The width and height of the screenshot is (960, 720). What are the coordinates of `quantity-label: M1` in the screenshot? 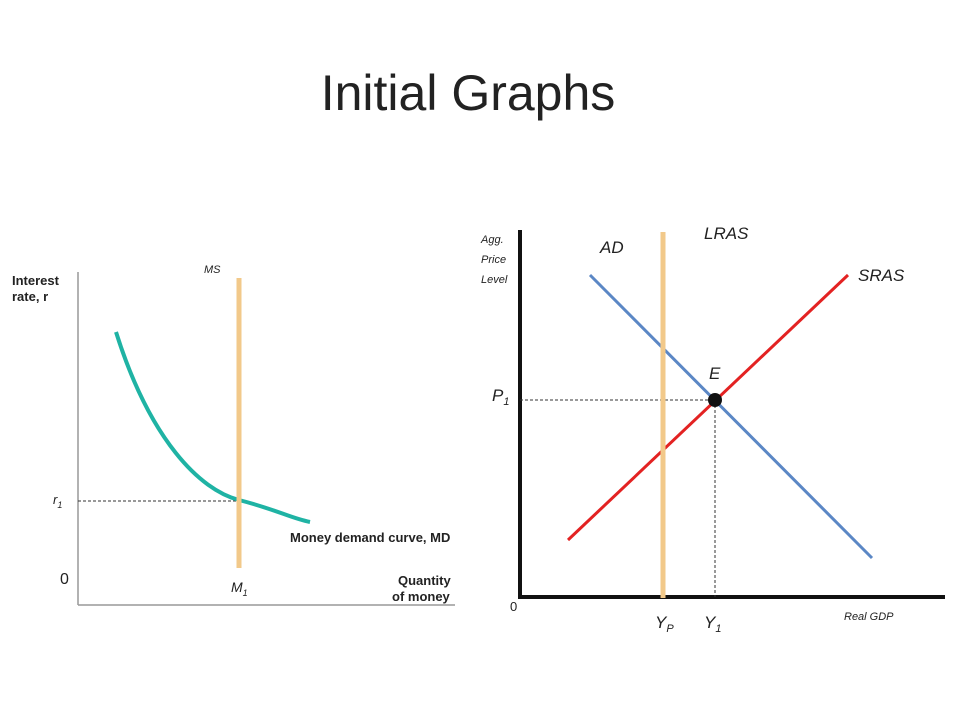 It's located at (239, 588).